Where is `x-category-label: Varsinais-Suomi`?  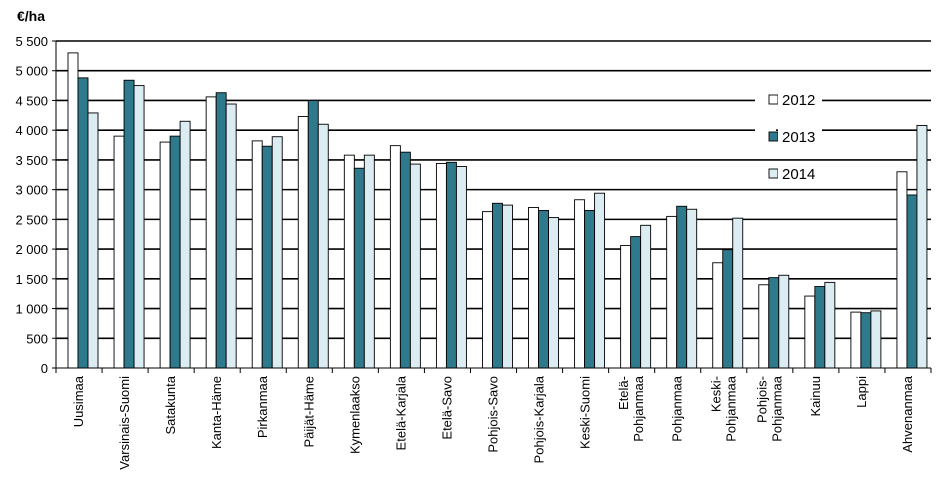
x-category-label: Varsinais-Suomi is located at coordinates (124, 423).